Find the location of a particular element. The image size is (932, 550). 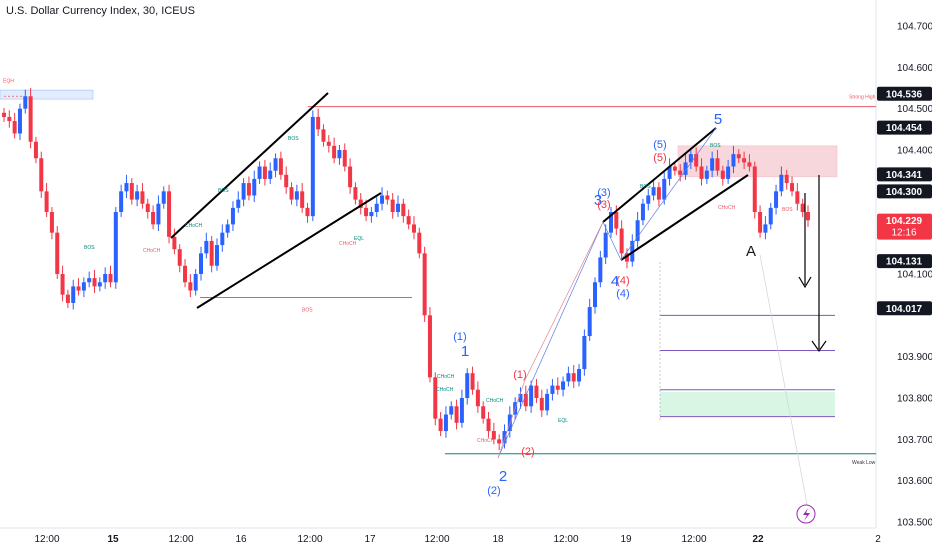

eqh-label: EQH is located at coordinates (8, 81).